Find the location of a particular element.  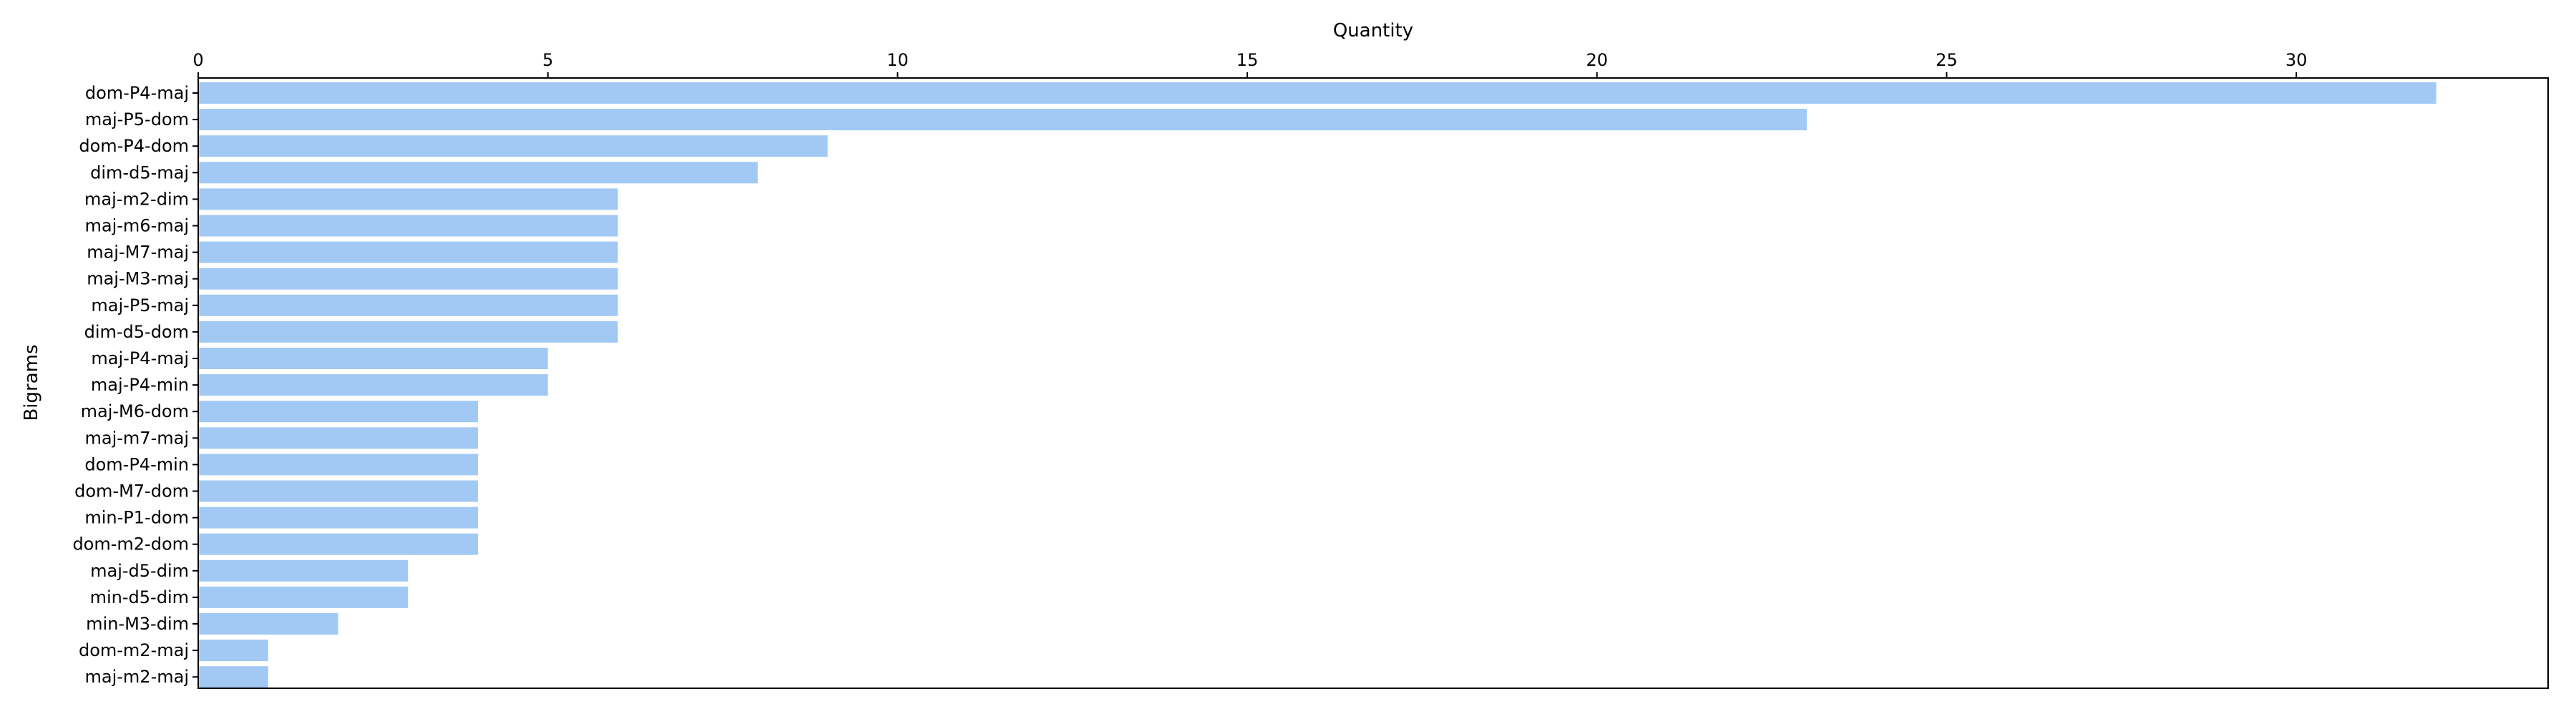

y-tick-label: dom-P4-min is located at coordinates (136, 464).